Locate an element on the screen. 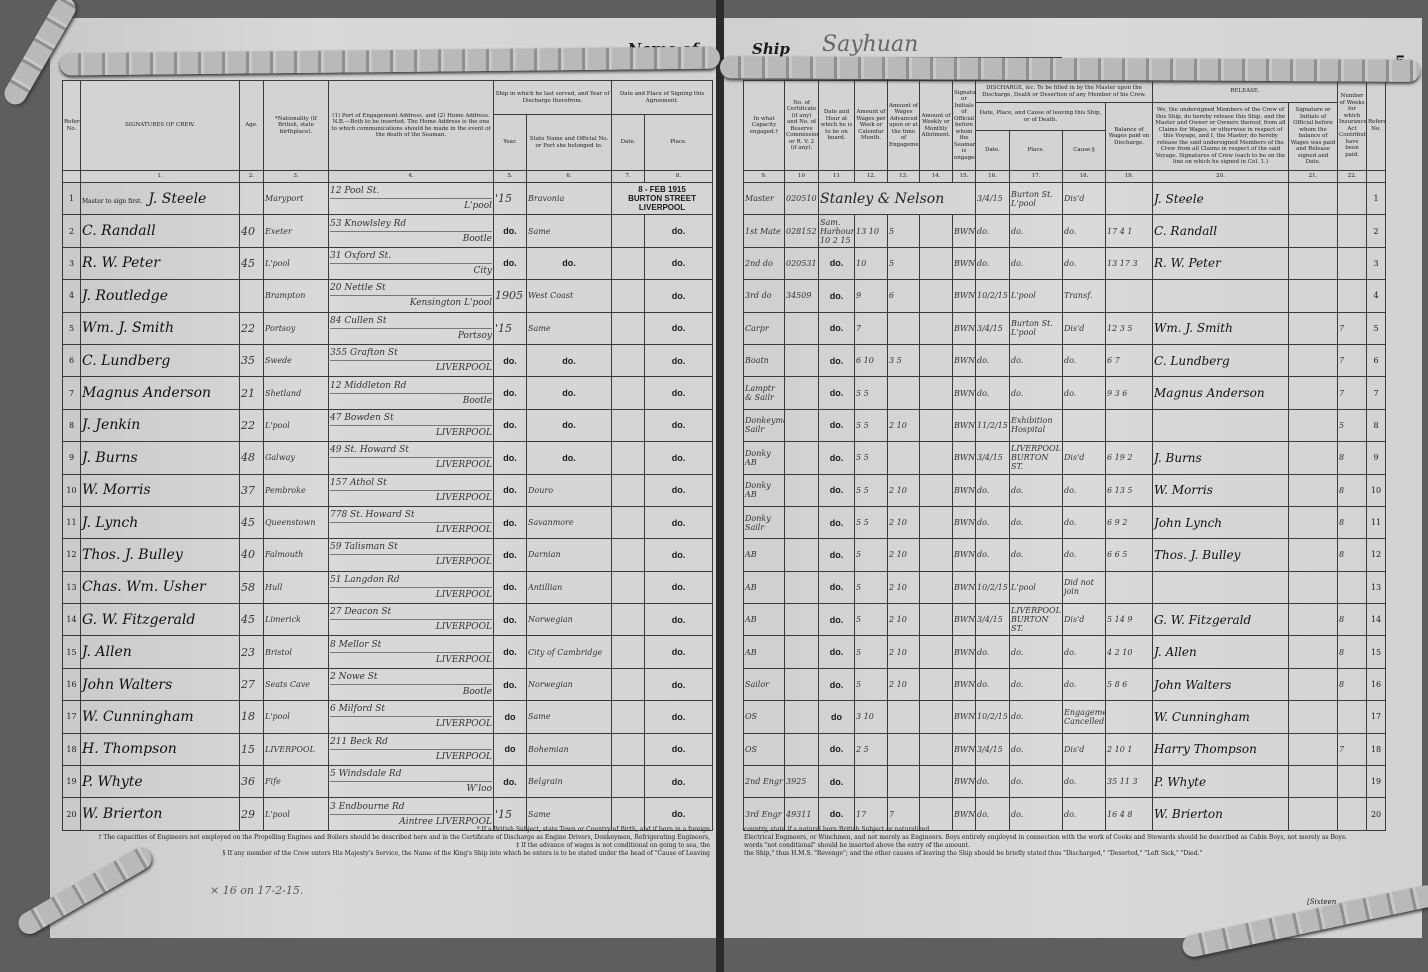 This screenshot has width=1428, height=972. certificate-number is located at coordinates (801, 717).